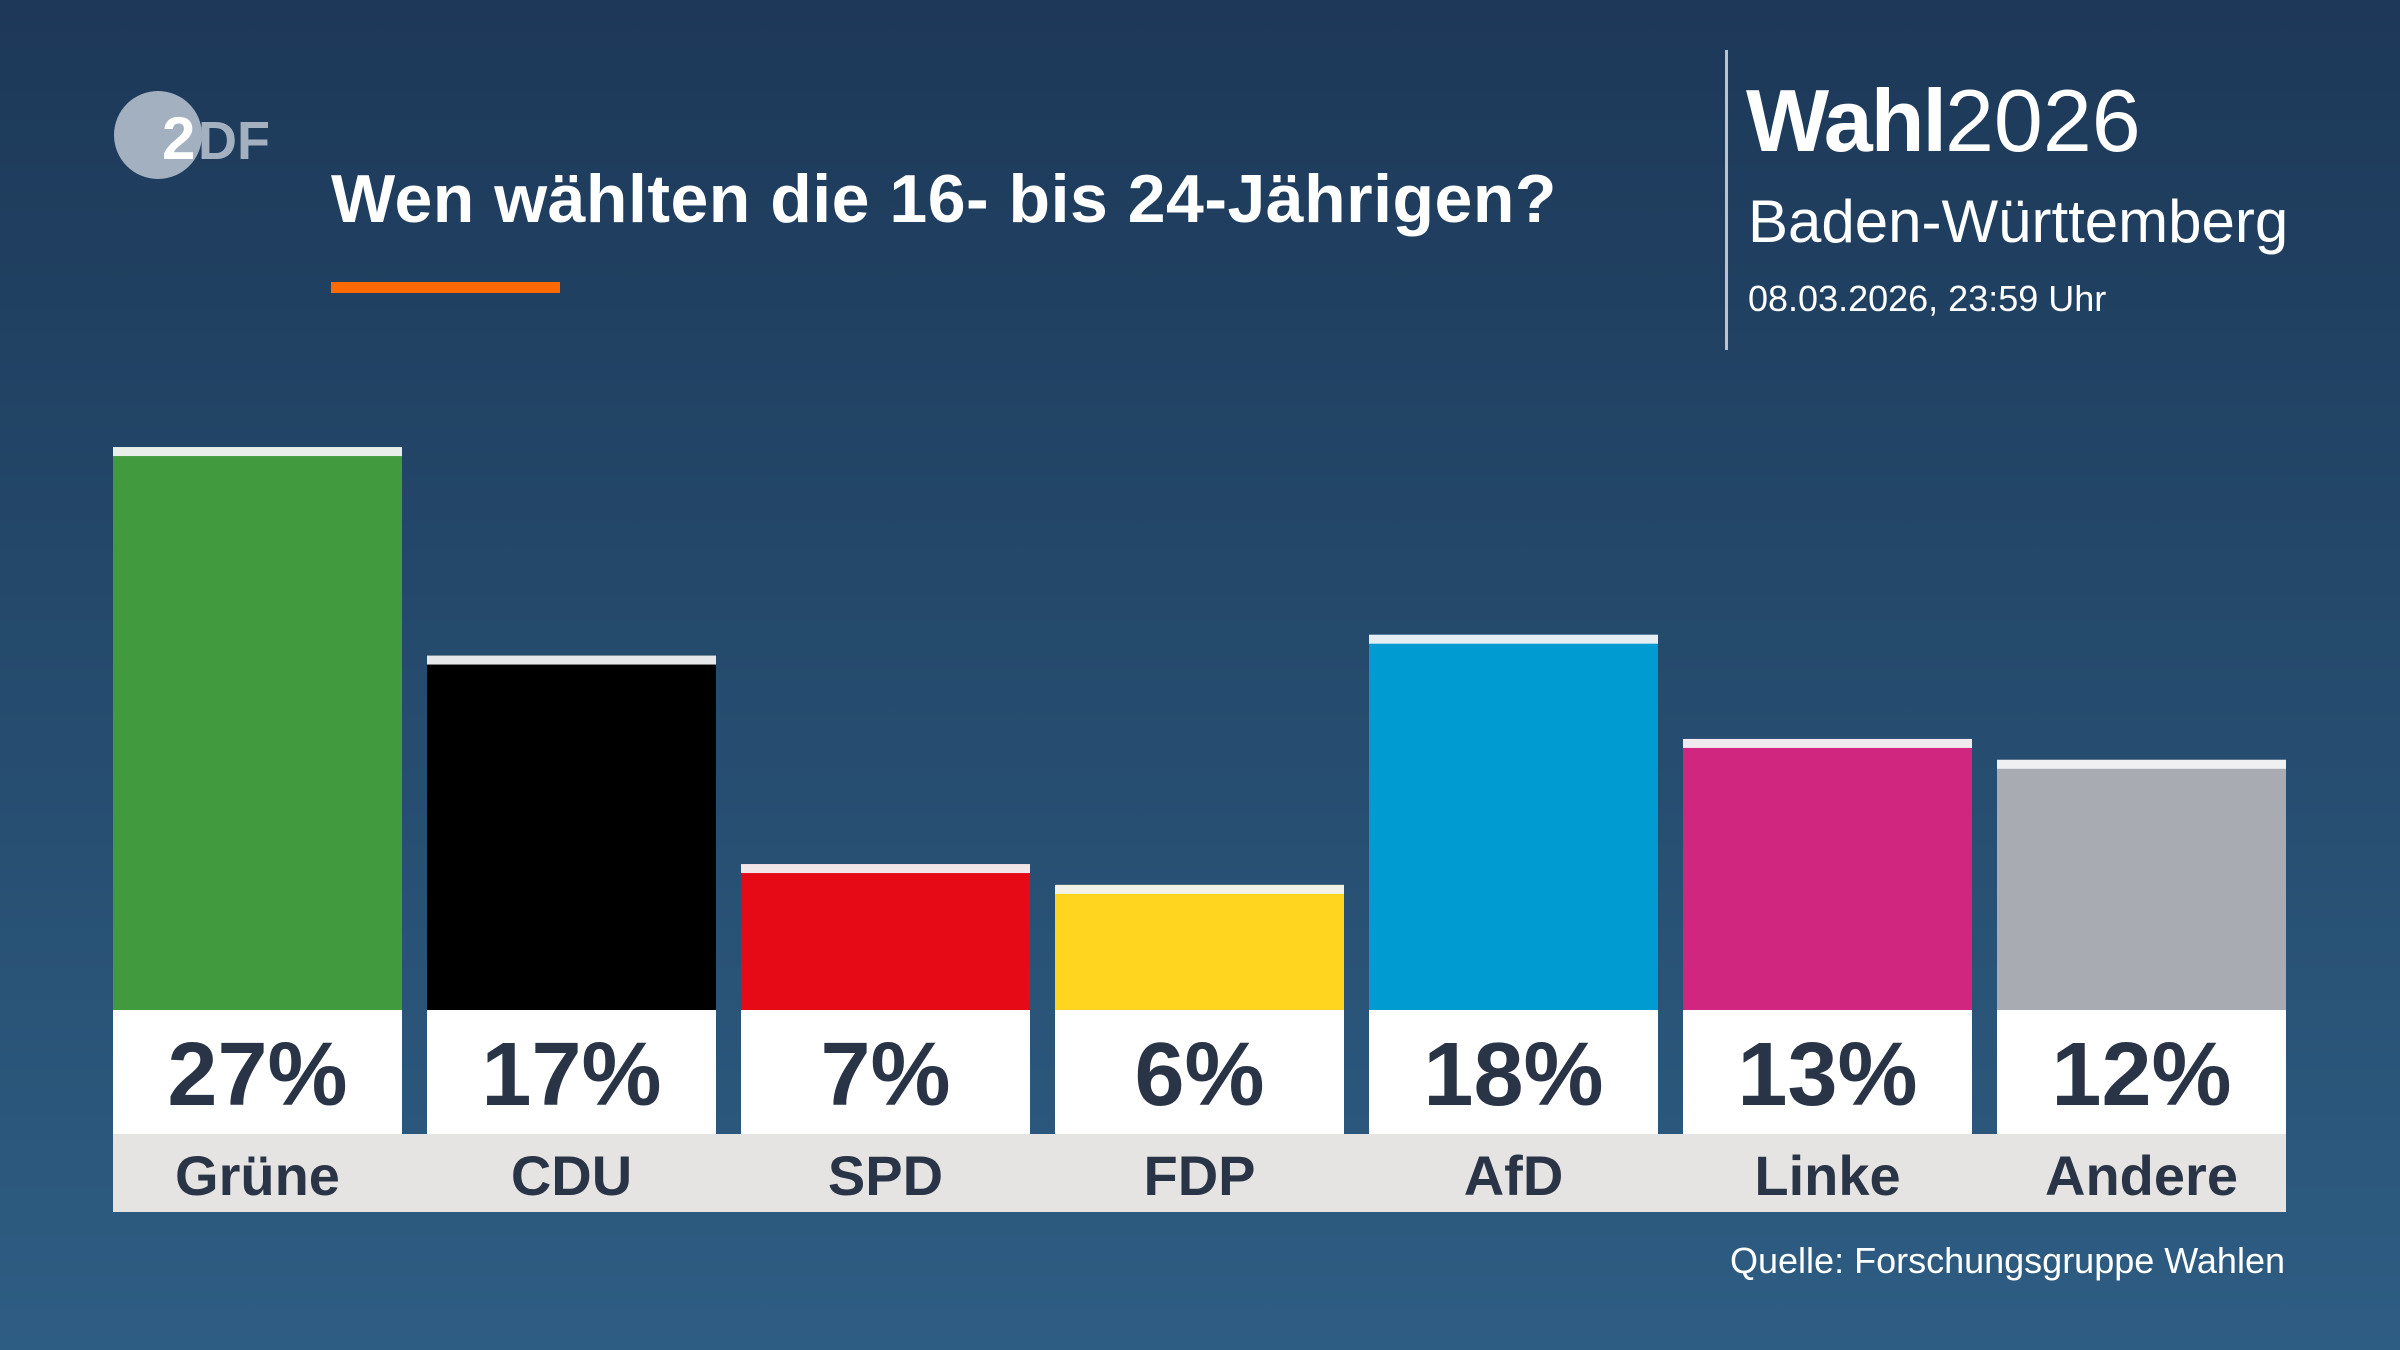  I want to click on zdf-logo: 2 DF, so click(192, 135).